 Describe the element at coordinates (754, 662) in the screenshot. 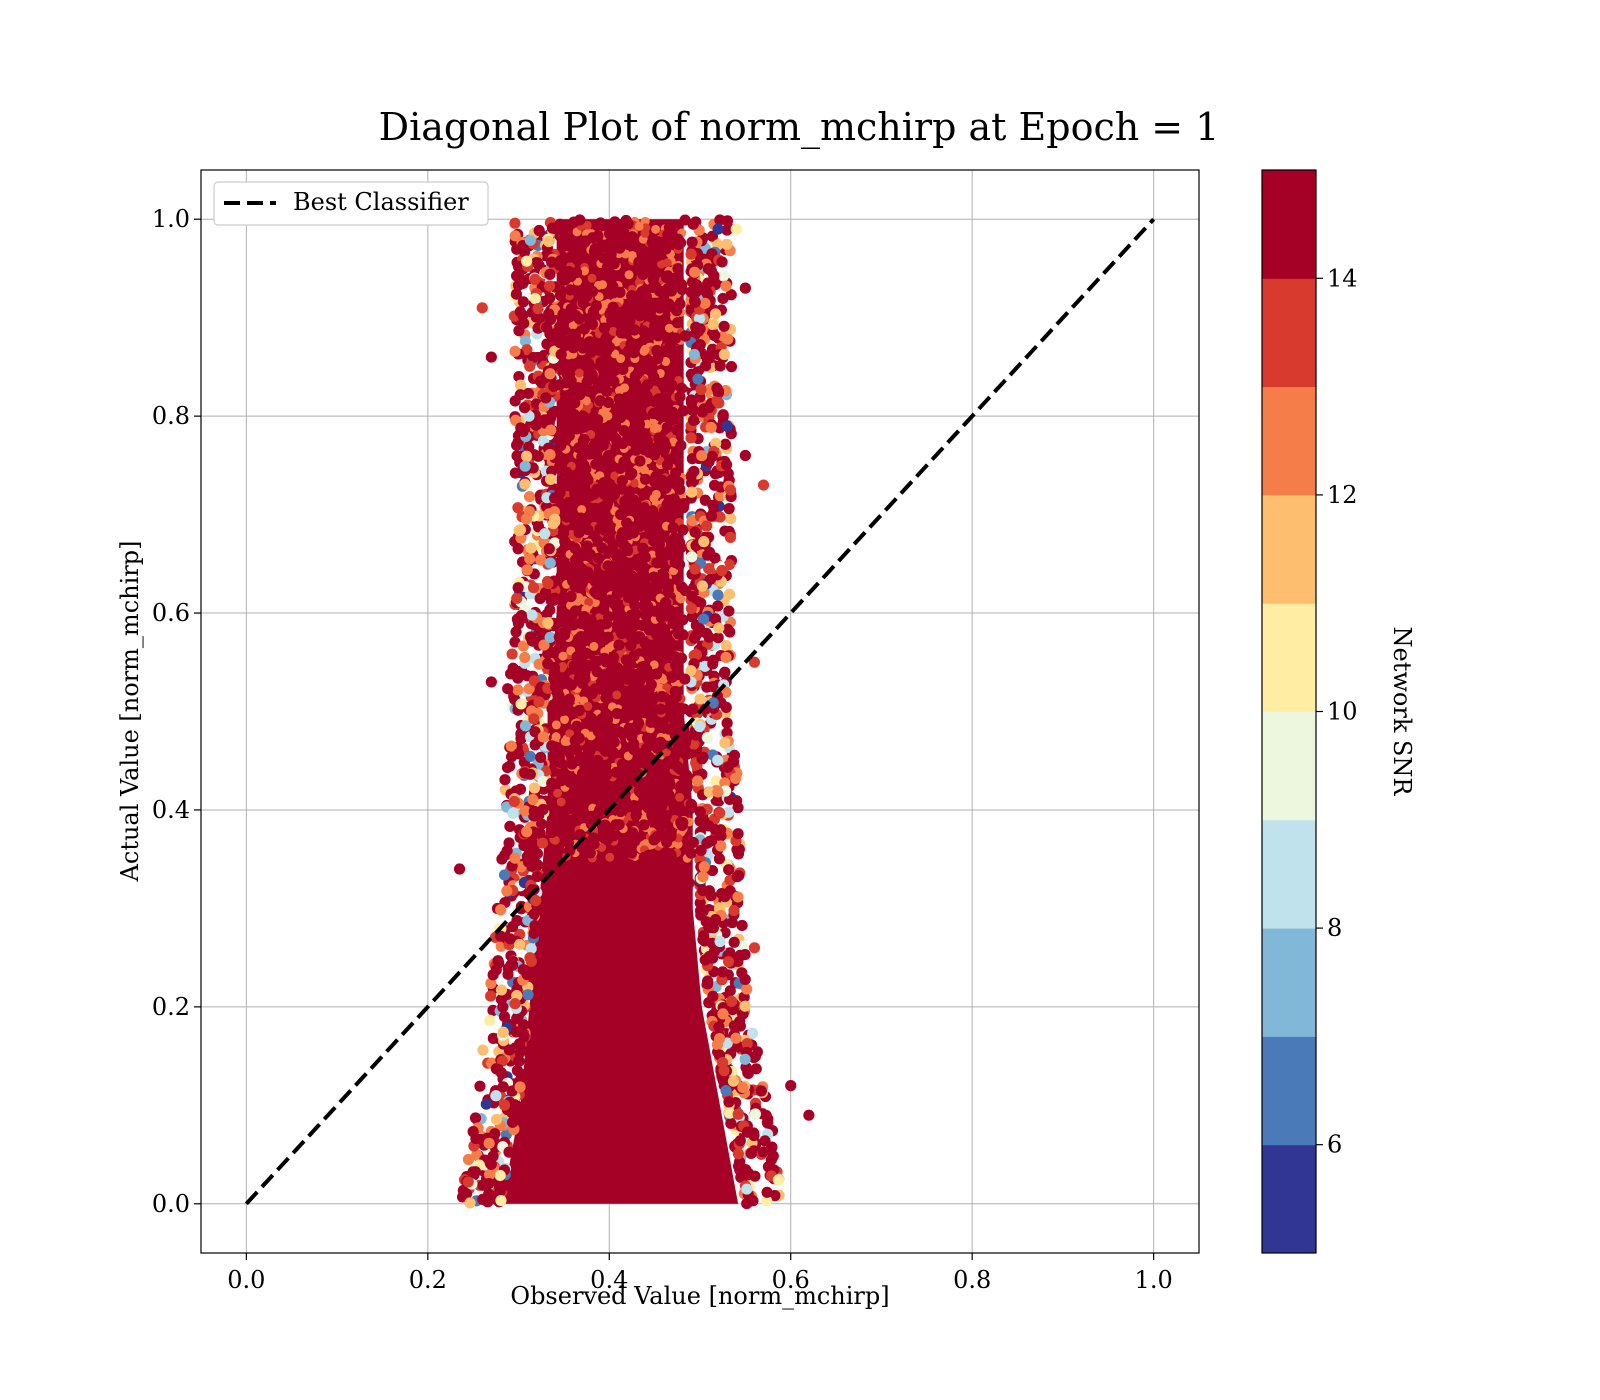

I see `scatter-outlier-point` at that location.